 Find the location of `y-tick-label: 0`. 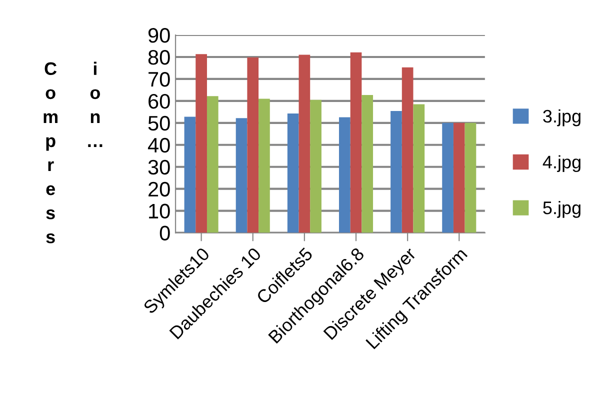

y-tick-label: 0 is located at coordinates (165, 233).